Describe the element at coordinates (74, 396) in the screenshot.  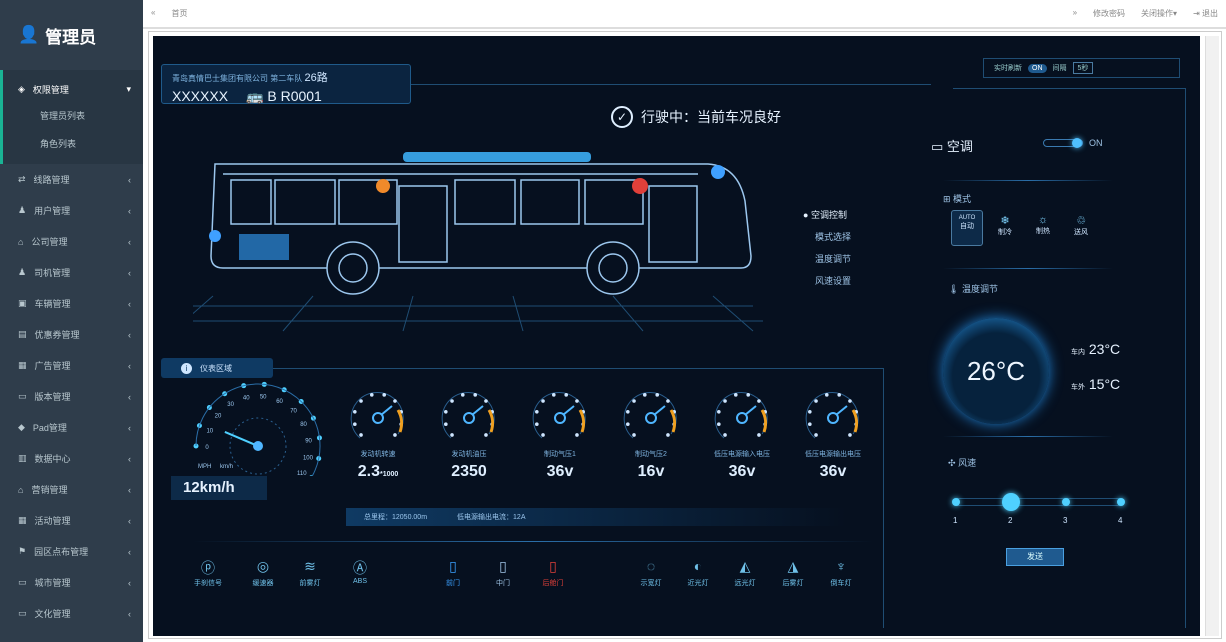
I see `sidebar-item: ▭ 版本管理 ‹` at that location.